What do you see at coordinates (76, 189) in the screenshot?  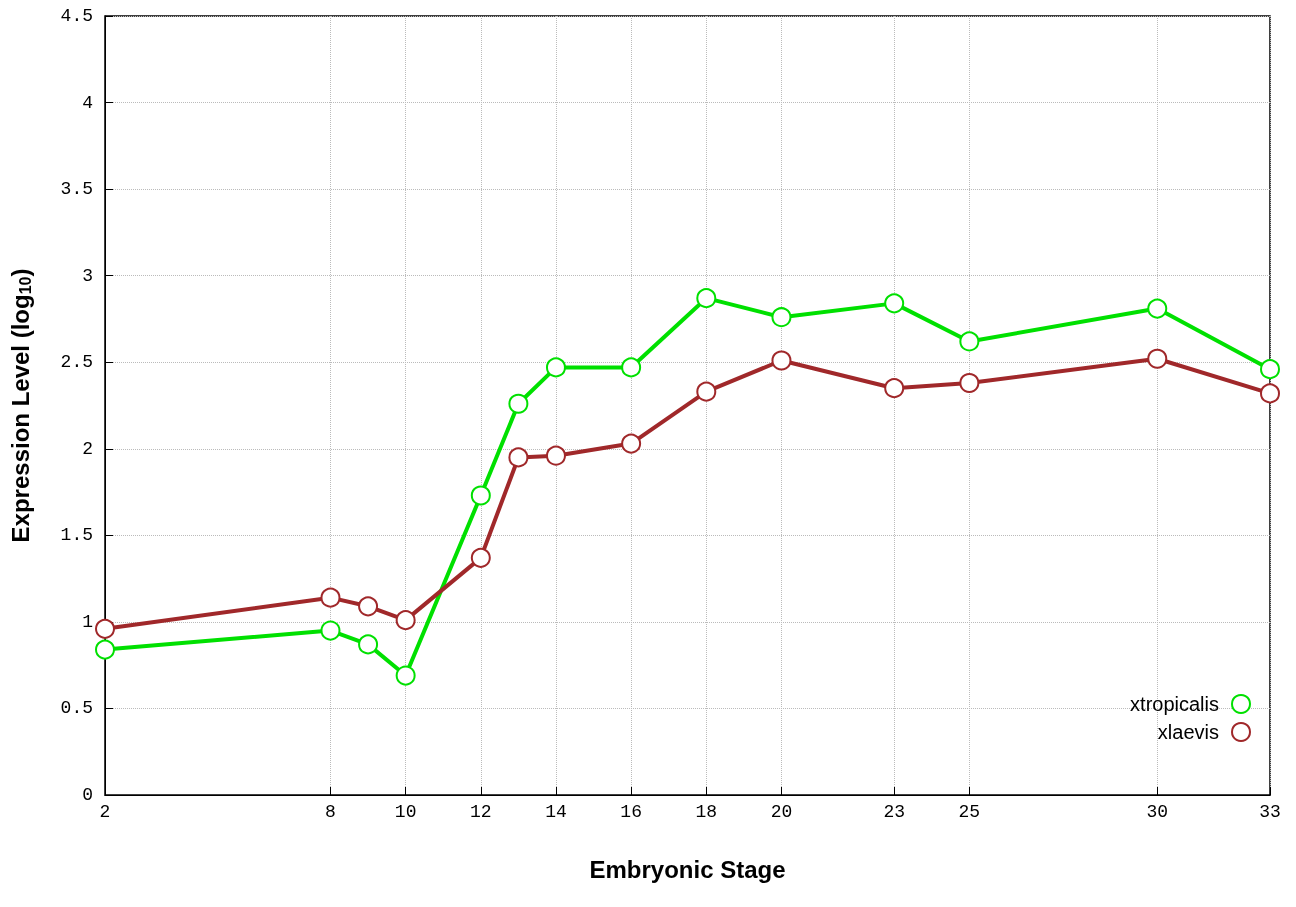 I see `y-tick-label: 3.5` at bounding box center [76, 189].